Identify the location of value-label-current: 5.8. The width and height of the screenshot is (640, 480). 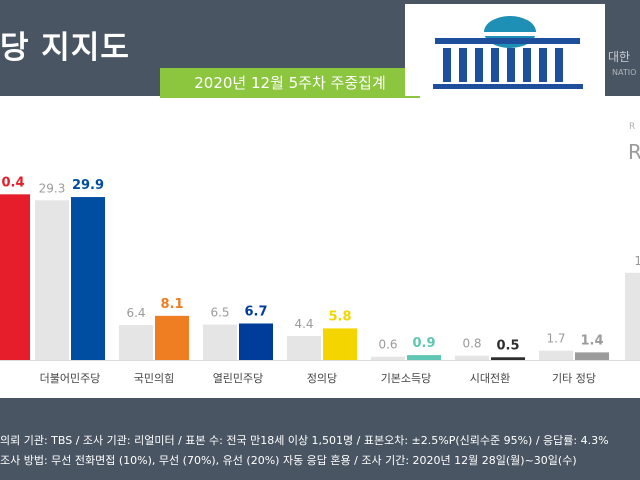
(339, 316).